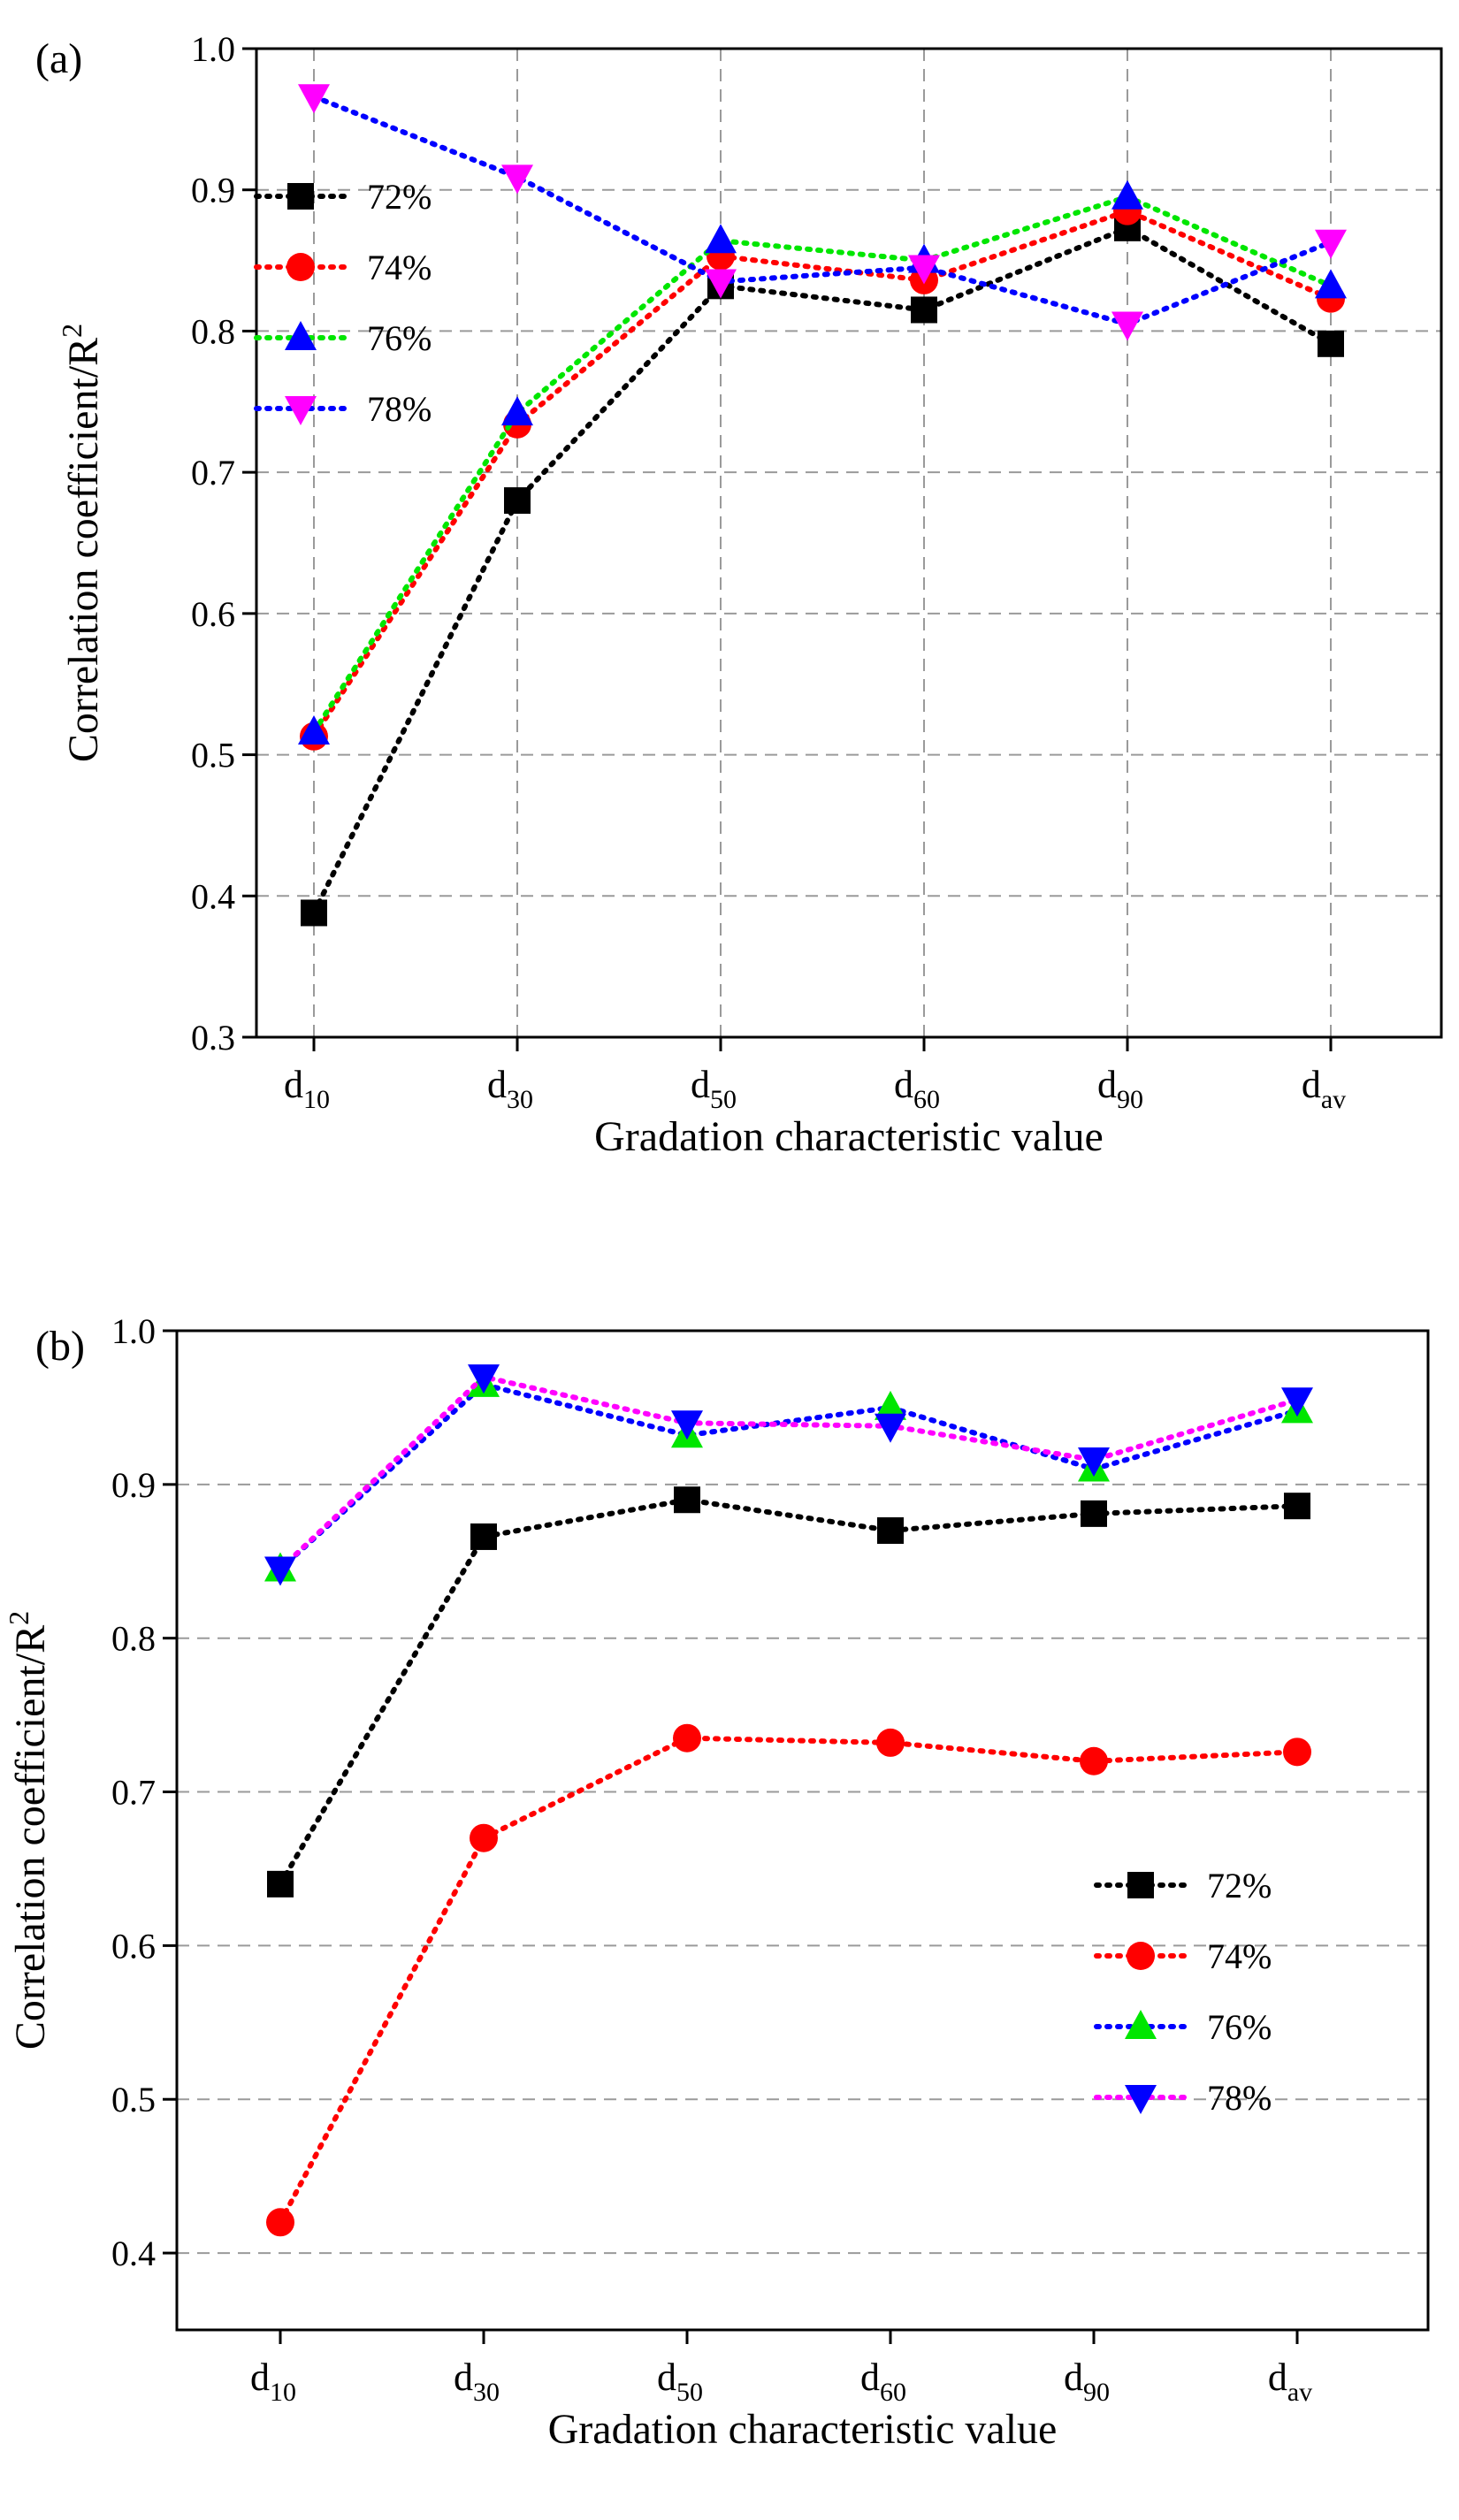 The width and height of the screenshot is (1459, 2520). I want to click on x-tick-subscript: 30, so click(520, 1099).